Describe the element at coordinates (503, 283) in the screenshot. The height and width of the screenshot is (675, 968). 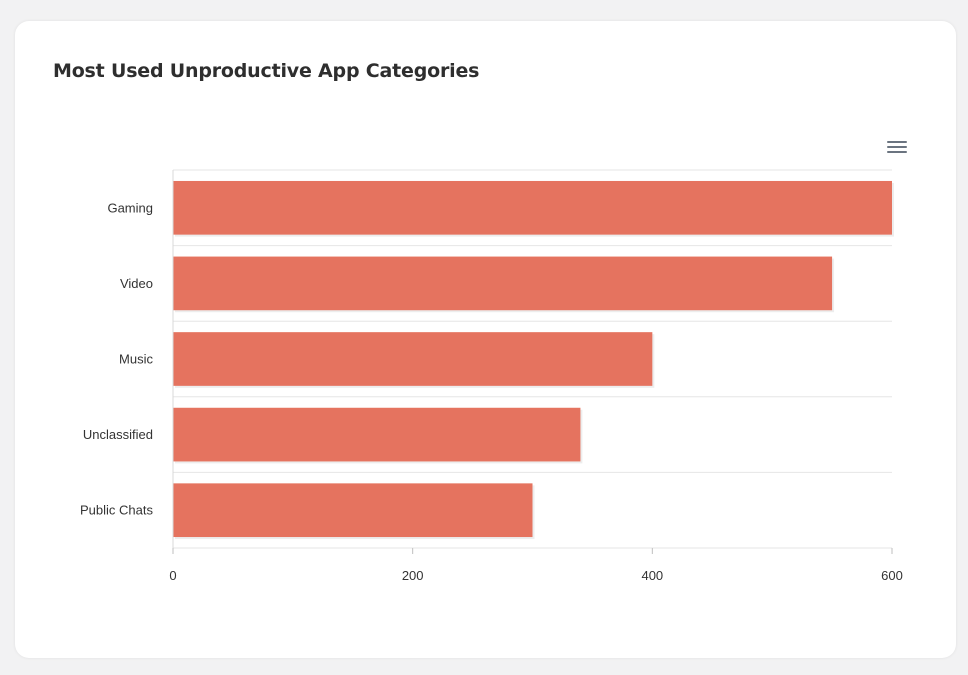
I see `bar-video` at that location.